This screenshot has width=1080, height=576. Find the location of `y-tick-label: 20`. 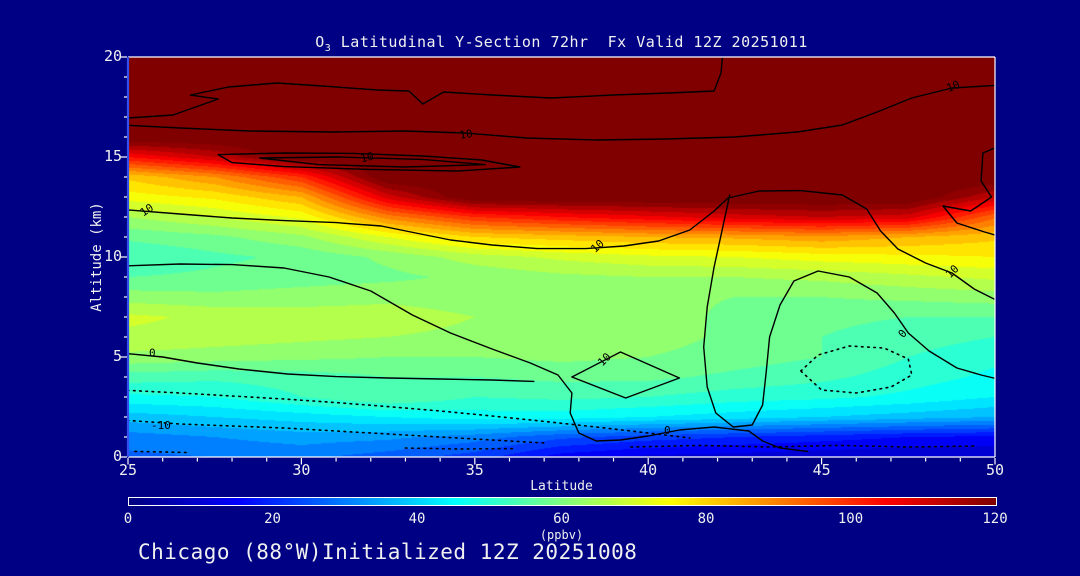

y-tick-label: 20 is located at coordinates (112, 56).